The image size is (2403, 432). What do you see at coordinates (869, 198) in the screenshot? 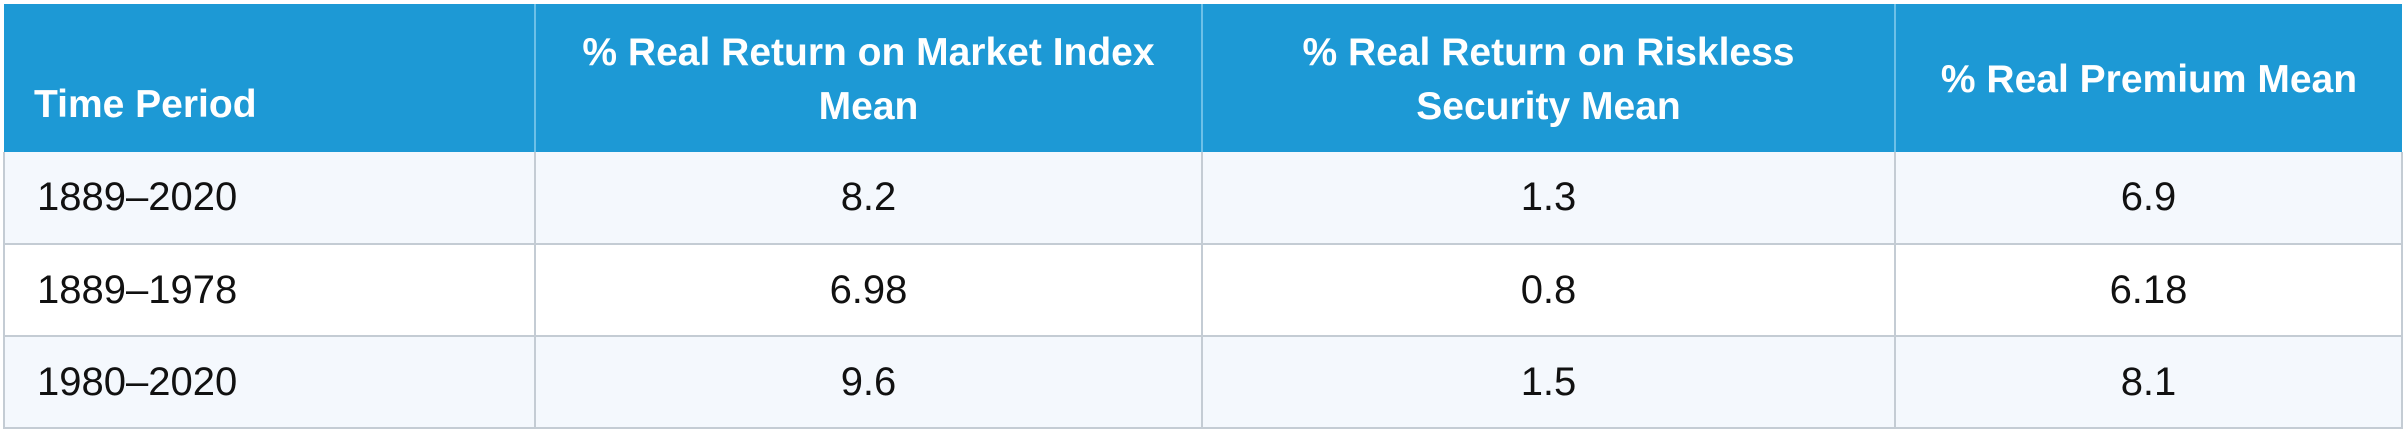
I see `cell-market-index-mean: 8.2` at bounding box center [869, 198].